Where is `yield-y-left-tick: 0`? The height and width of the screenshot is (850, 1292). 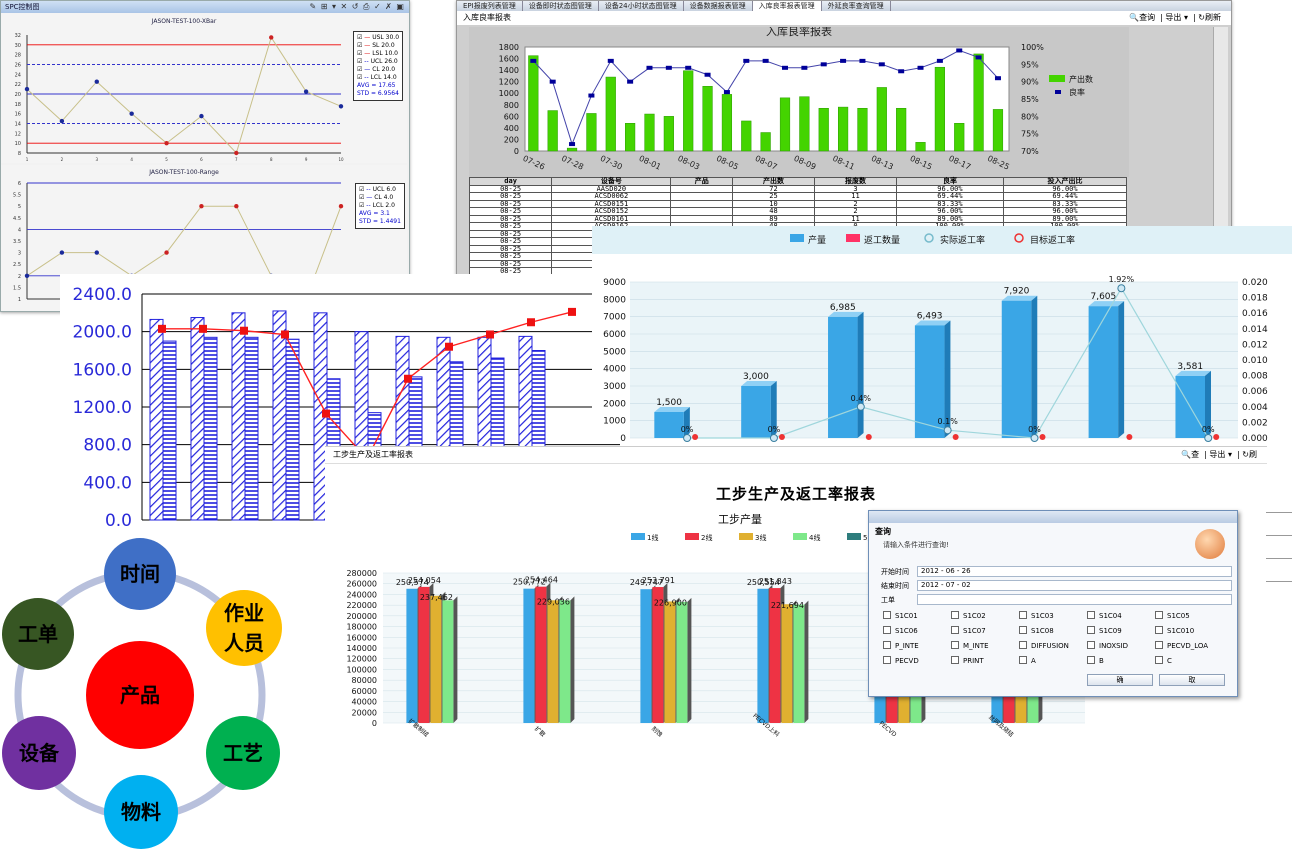 yield-y-left-tick: 0 is located at coordinates (516, 151).